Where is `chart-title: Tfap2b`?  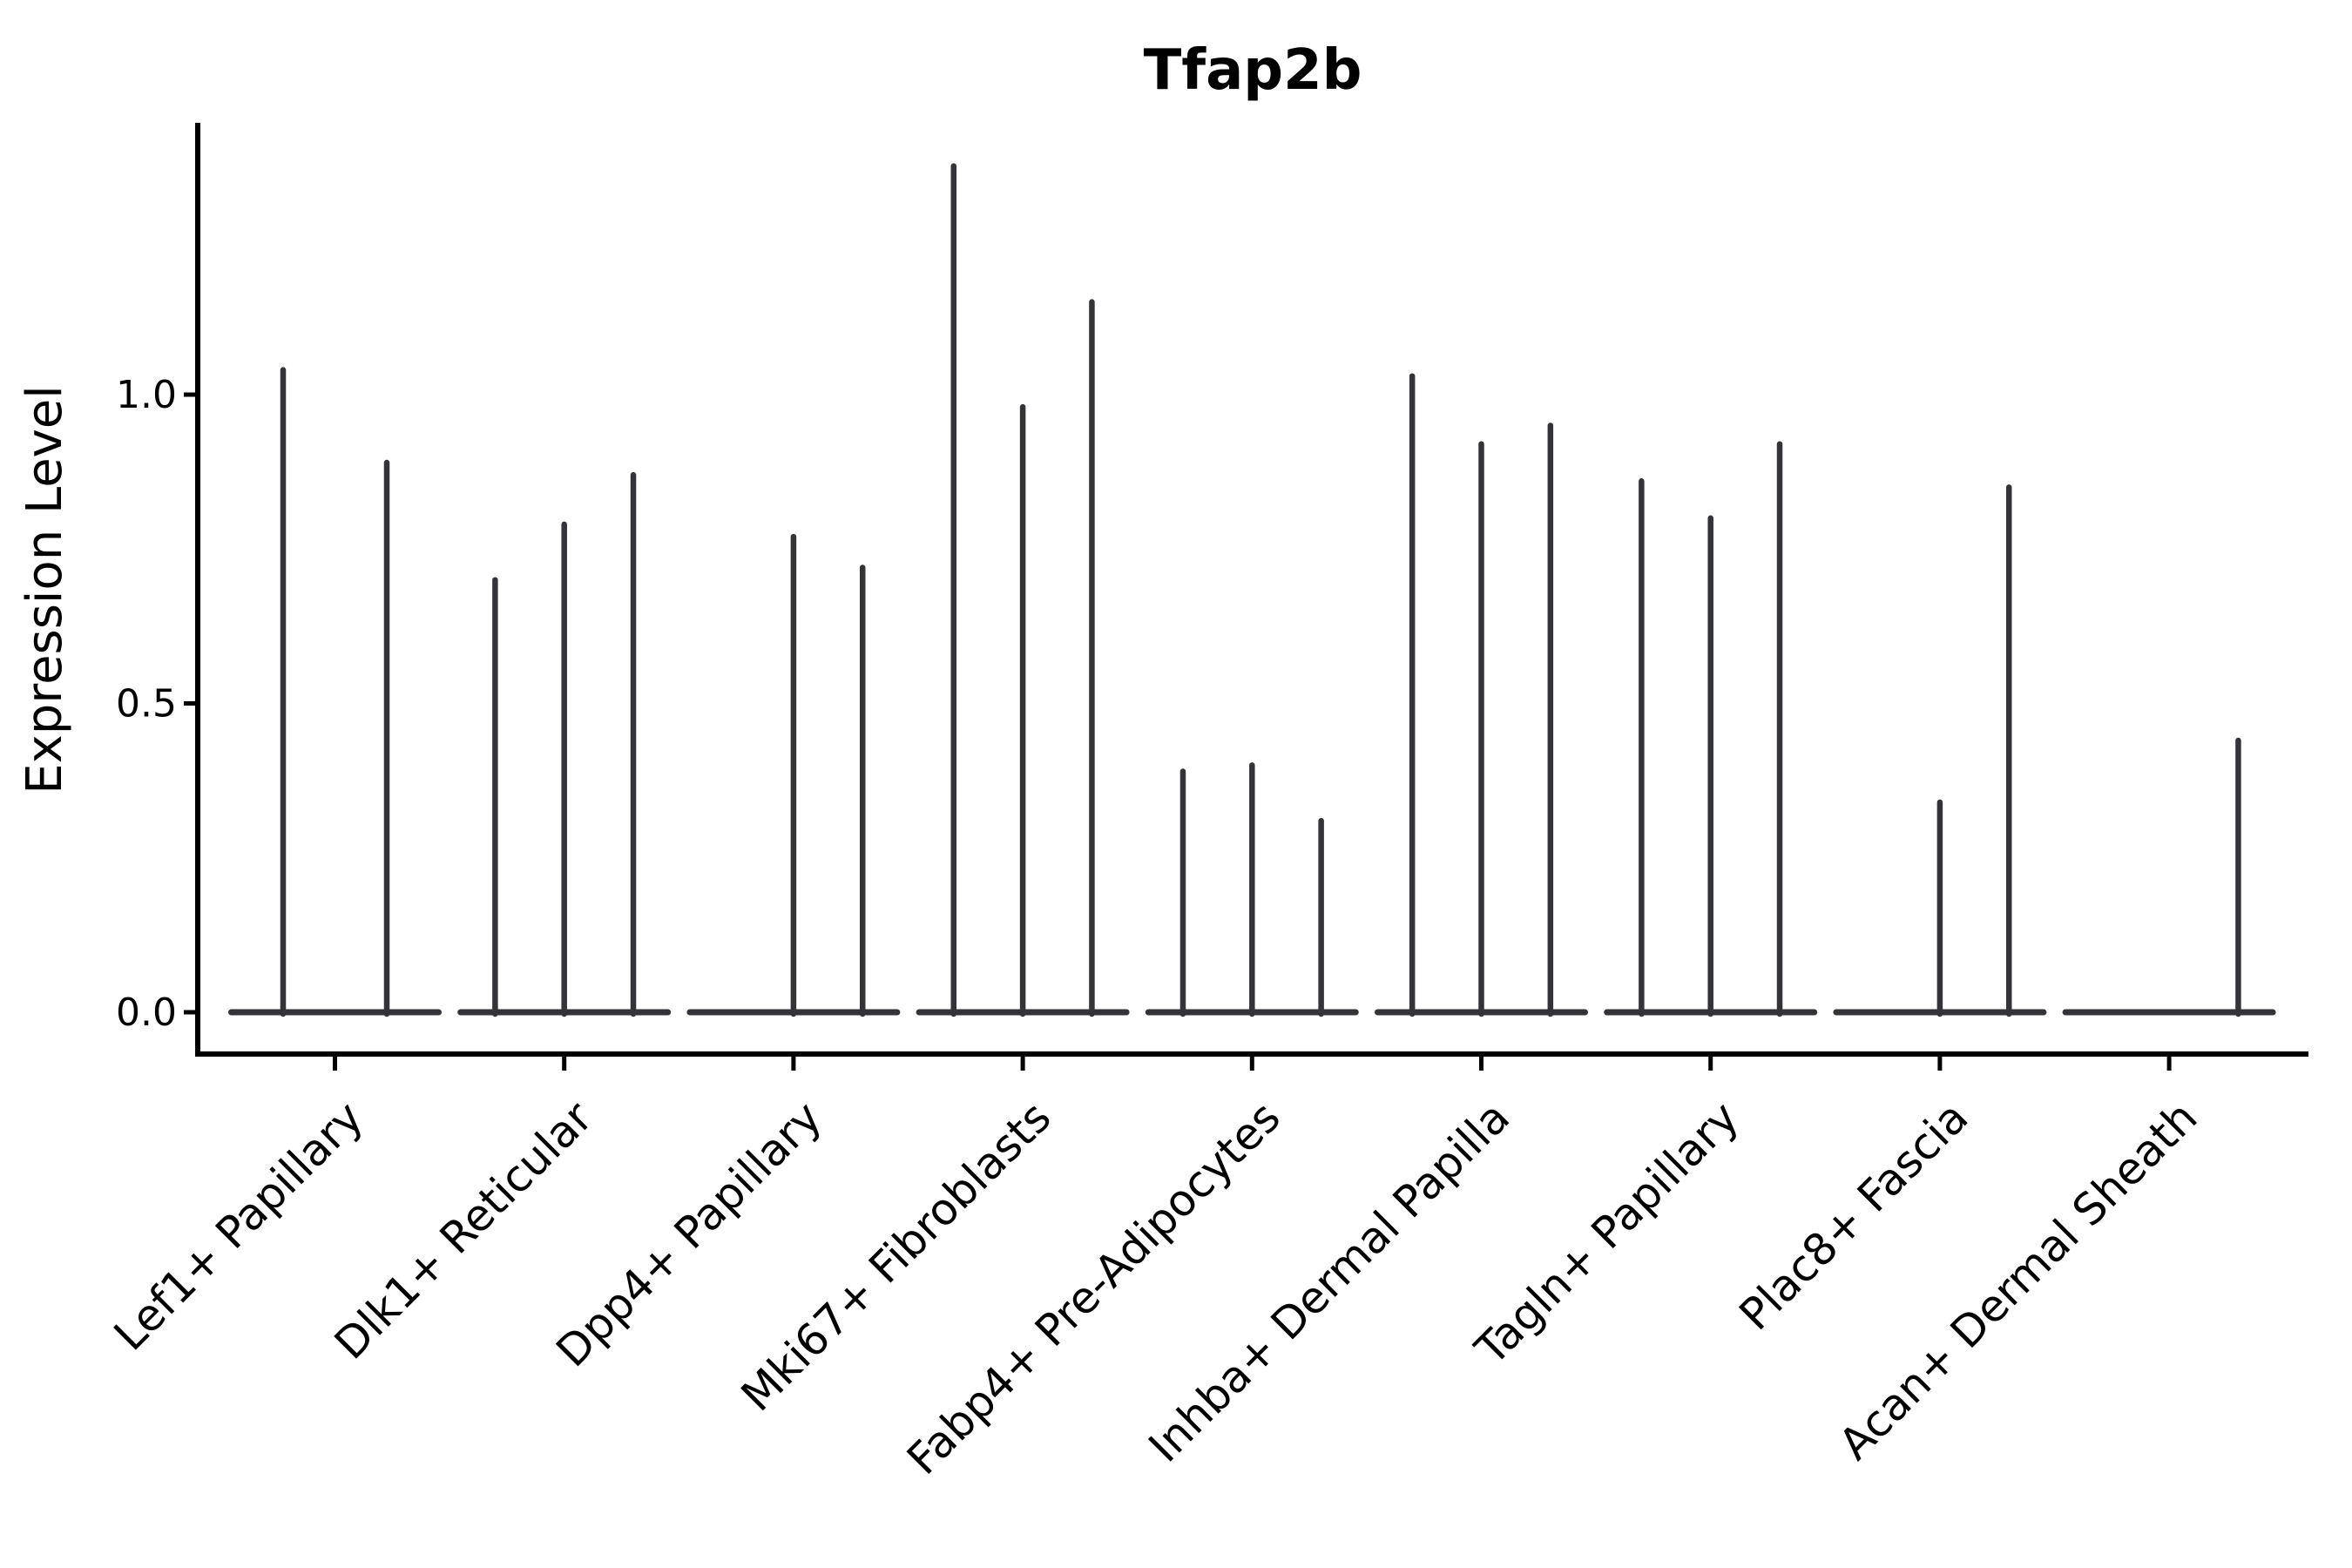
chart-title: Tfap2b is located at coordinates (1253, 70).